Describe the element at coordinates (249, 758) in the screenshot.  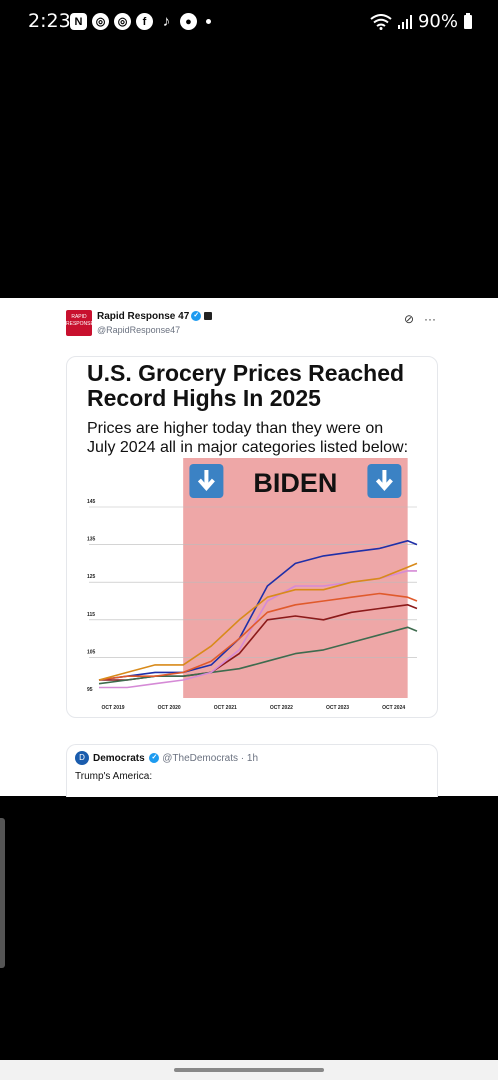
I see `quoted-time: · 1h` at that location.